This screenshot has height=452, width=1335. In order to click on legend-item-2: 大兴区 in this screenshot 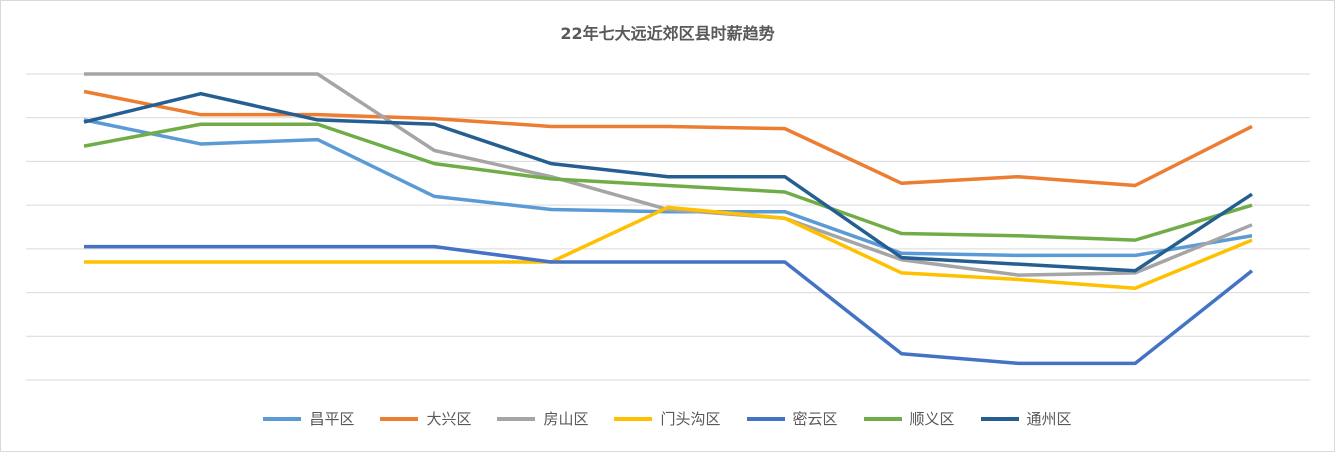, I will do `click(425, 418)`.